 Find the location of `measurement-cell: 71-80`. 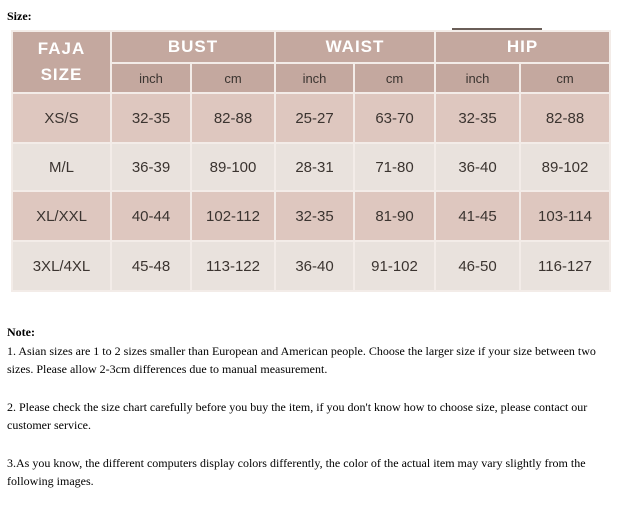

measurement-cell: 71-80 is located at coordinates (394, 167).